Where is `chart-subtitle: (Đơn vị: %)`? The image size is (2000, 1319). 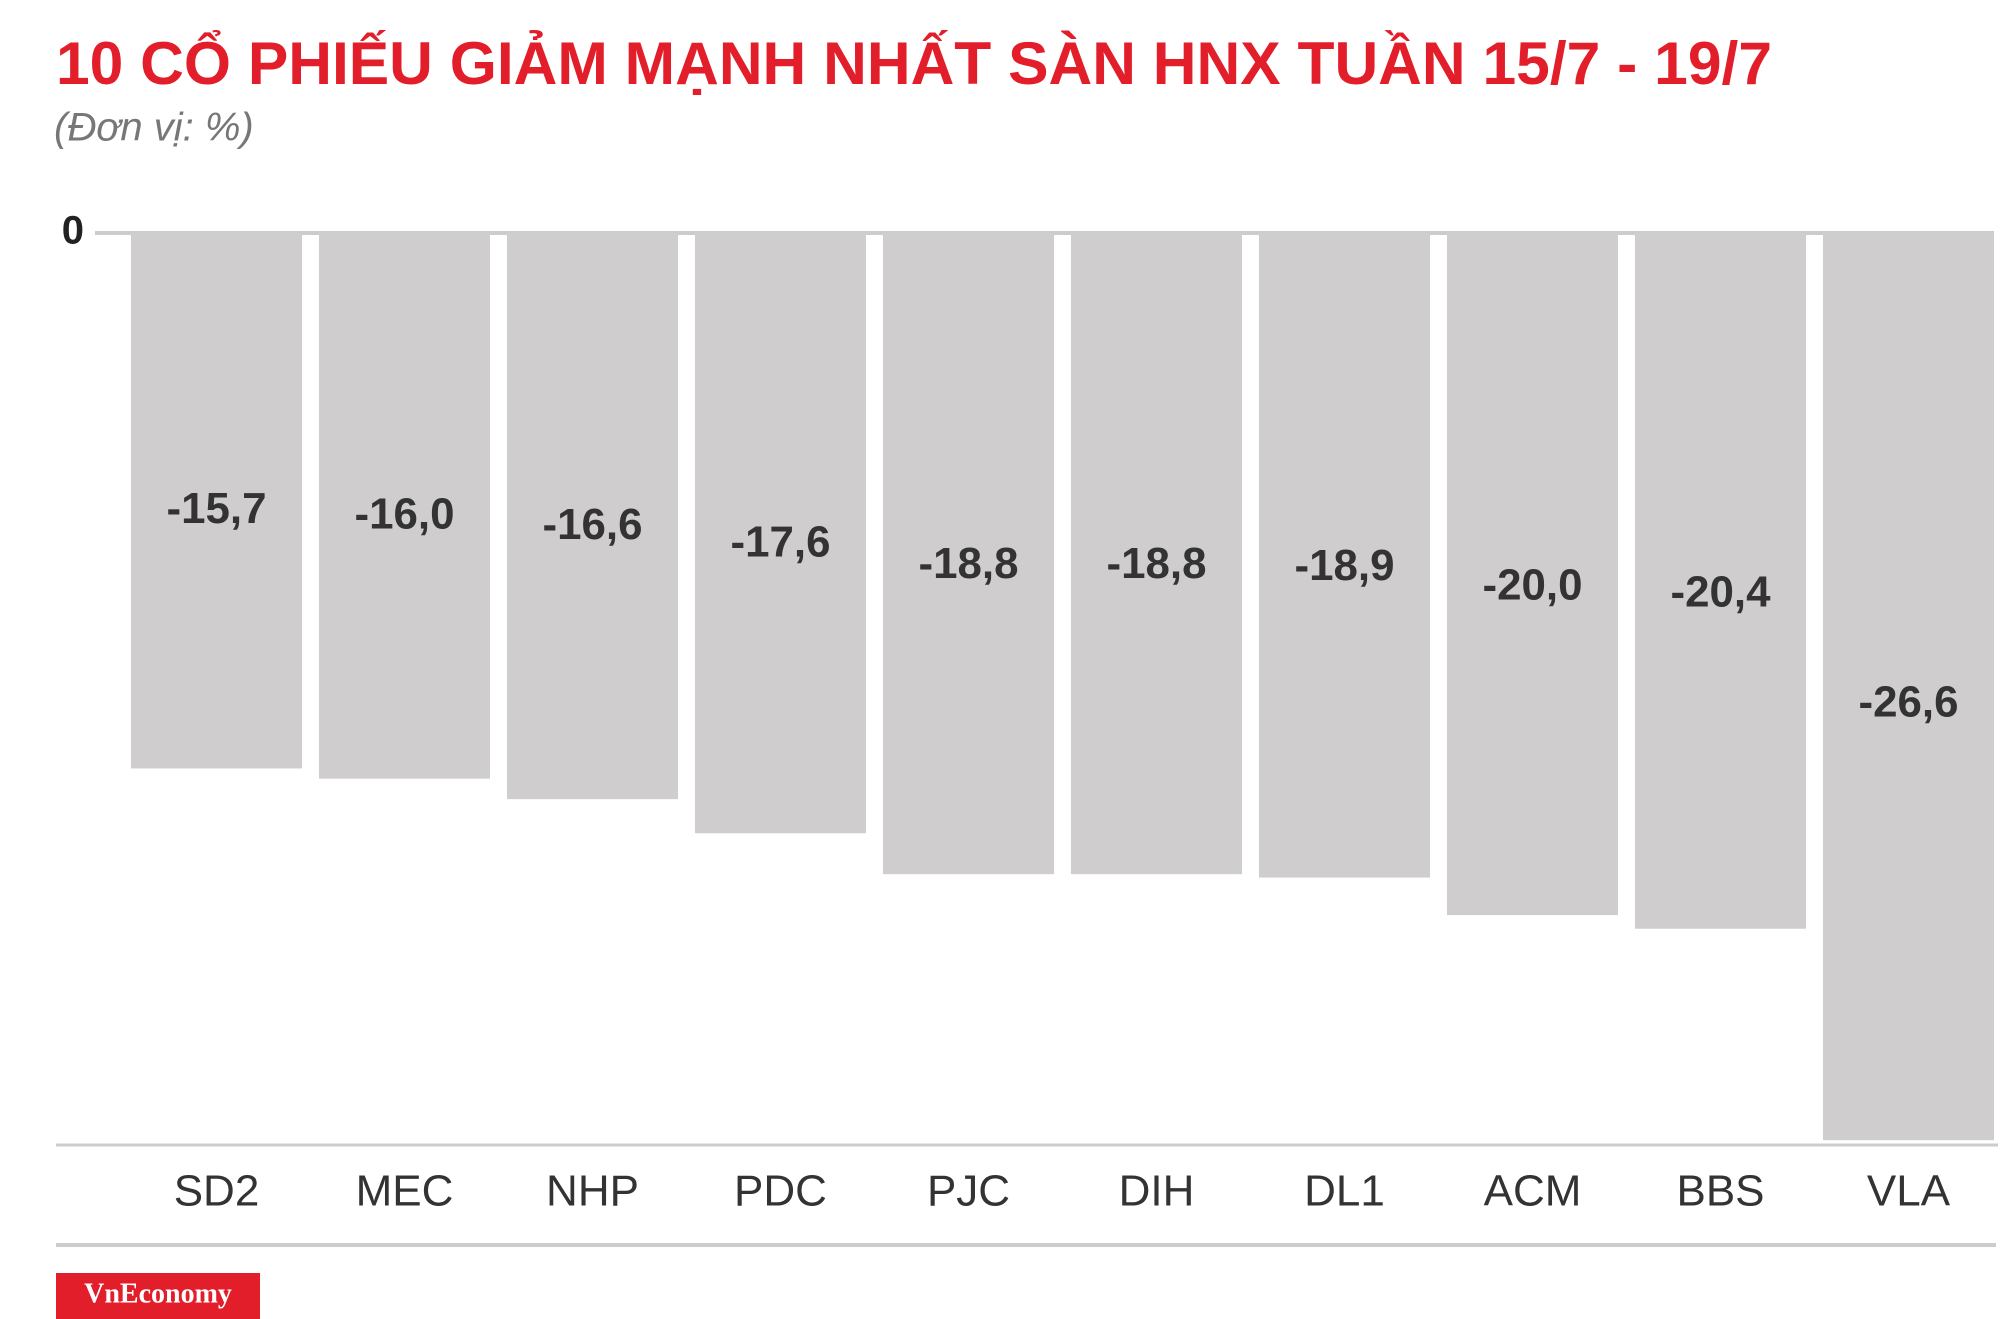
chart-subtitle: (Đơn vị: %) is located at coordinates (154, 128).